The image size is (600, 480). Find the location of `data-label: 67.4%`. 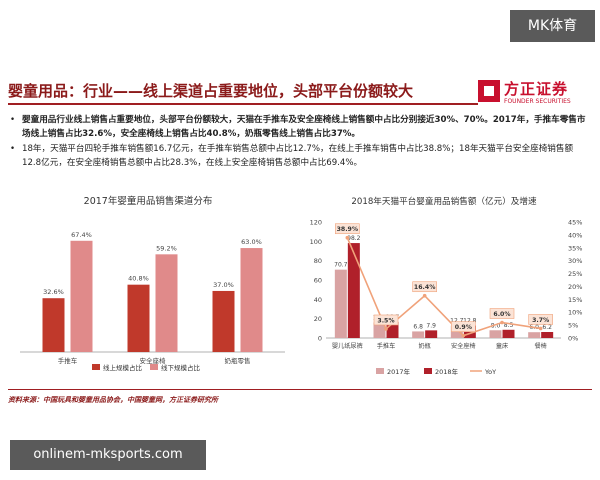

data-label: 67.4% is located at coordinates (81, 235).